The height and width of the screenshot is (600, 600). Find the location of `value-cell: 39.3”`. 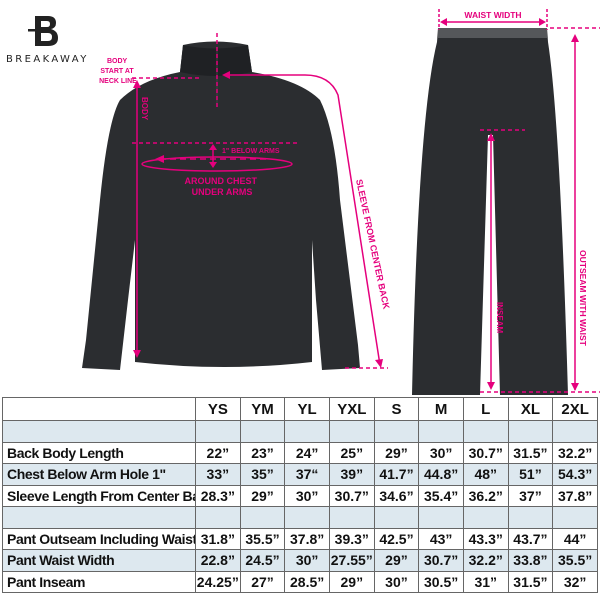

value-cell: 39.3” is located at coordinates (351, 538).